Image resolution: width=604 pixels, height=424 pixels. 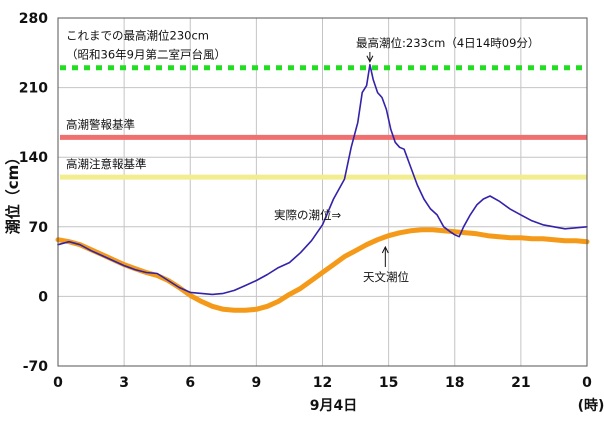 I want to click on reference-line-label: 高潮警報基準, so click(x=100, y=124).